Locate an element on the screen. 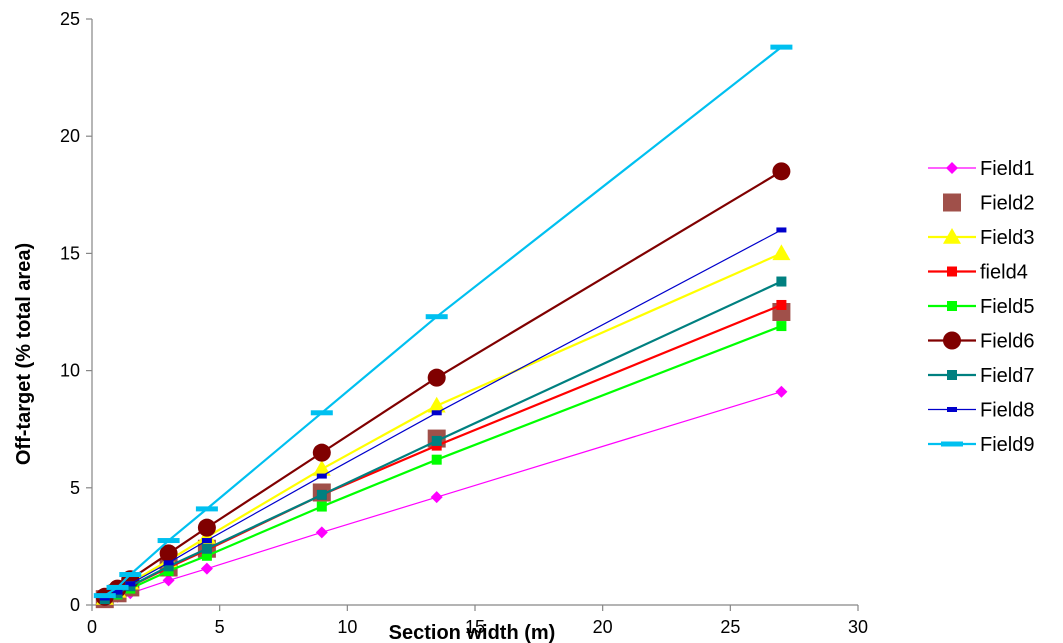  legend-label: Field8 is located at coordinates (1007, 411).